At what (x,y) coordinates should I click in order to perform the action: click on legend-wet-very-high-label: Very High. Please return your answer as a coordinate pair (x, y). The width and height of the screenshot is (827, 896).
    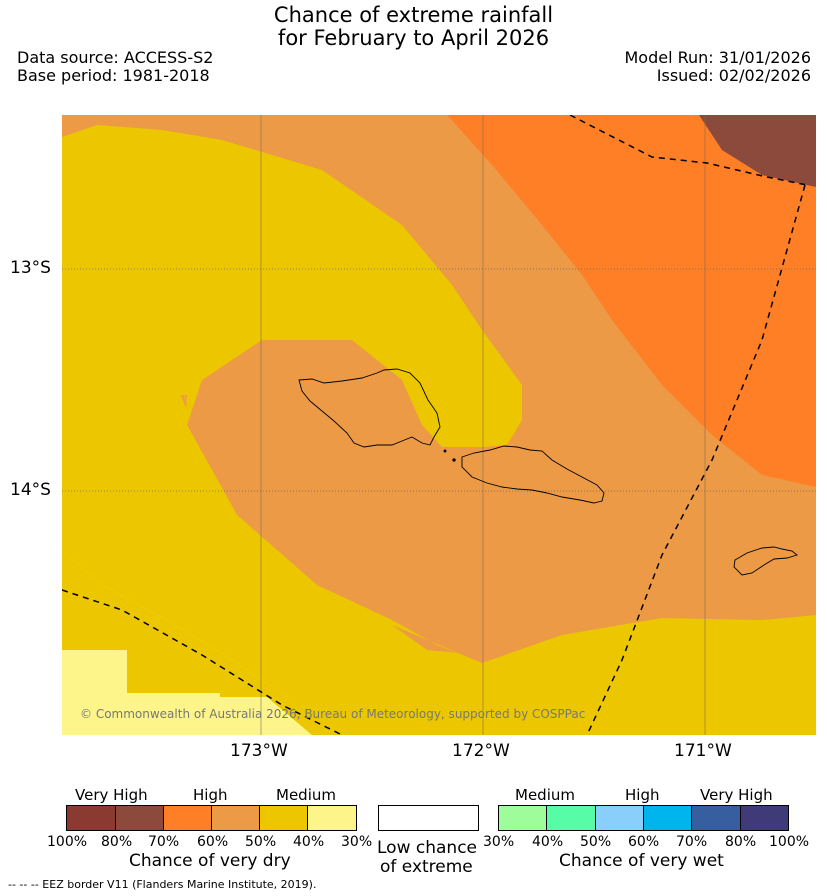
    Looking at the image, I should click on (736, 795).